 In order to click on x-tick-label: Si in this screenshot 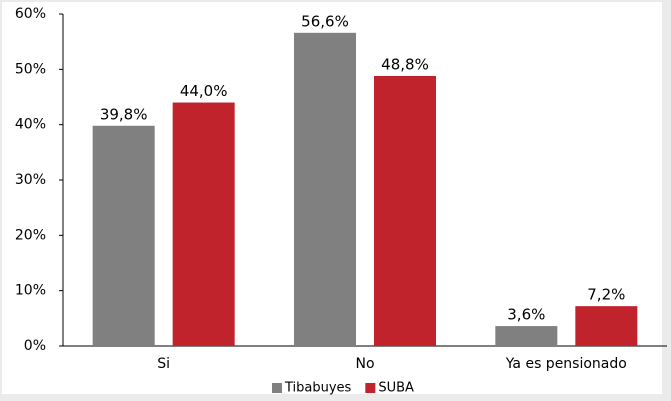, I will do `click(163, 364)`.